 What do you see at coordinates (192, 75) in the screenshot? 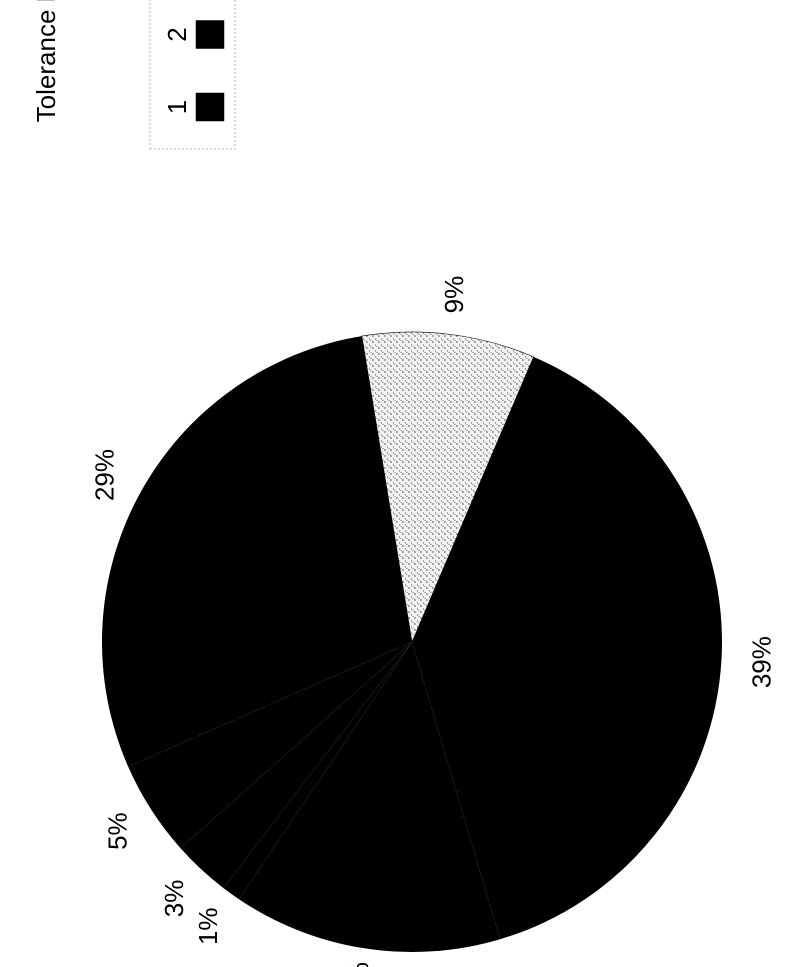
I see `legend: 123456789` at bounding box center [192, 75].